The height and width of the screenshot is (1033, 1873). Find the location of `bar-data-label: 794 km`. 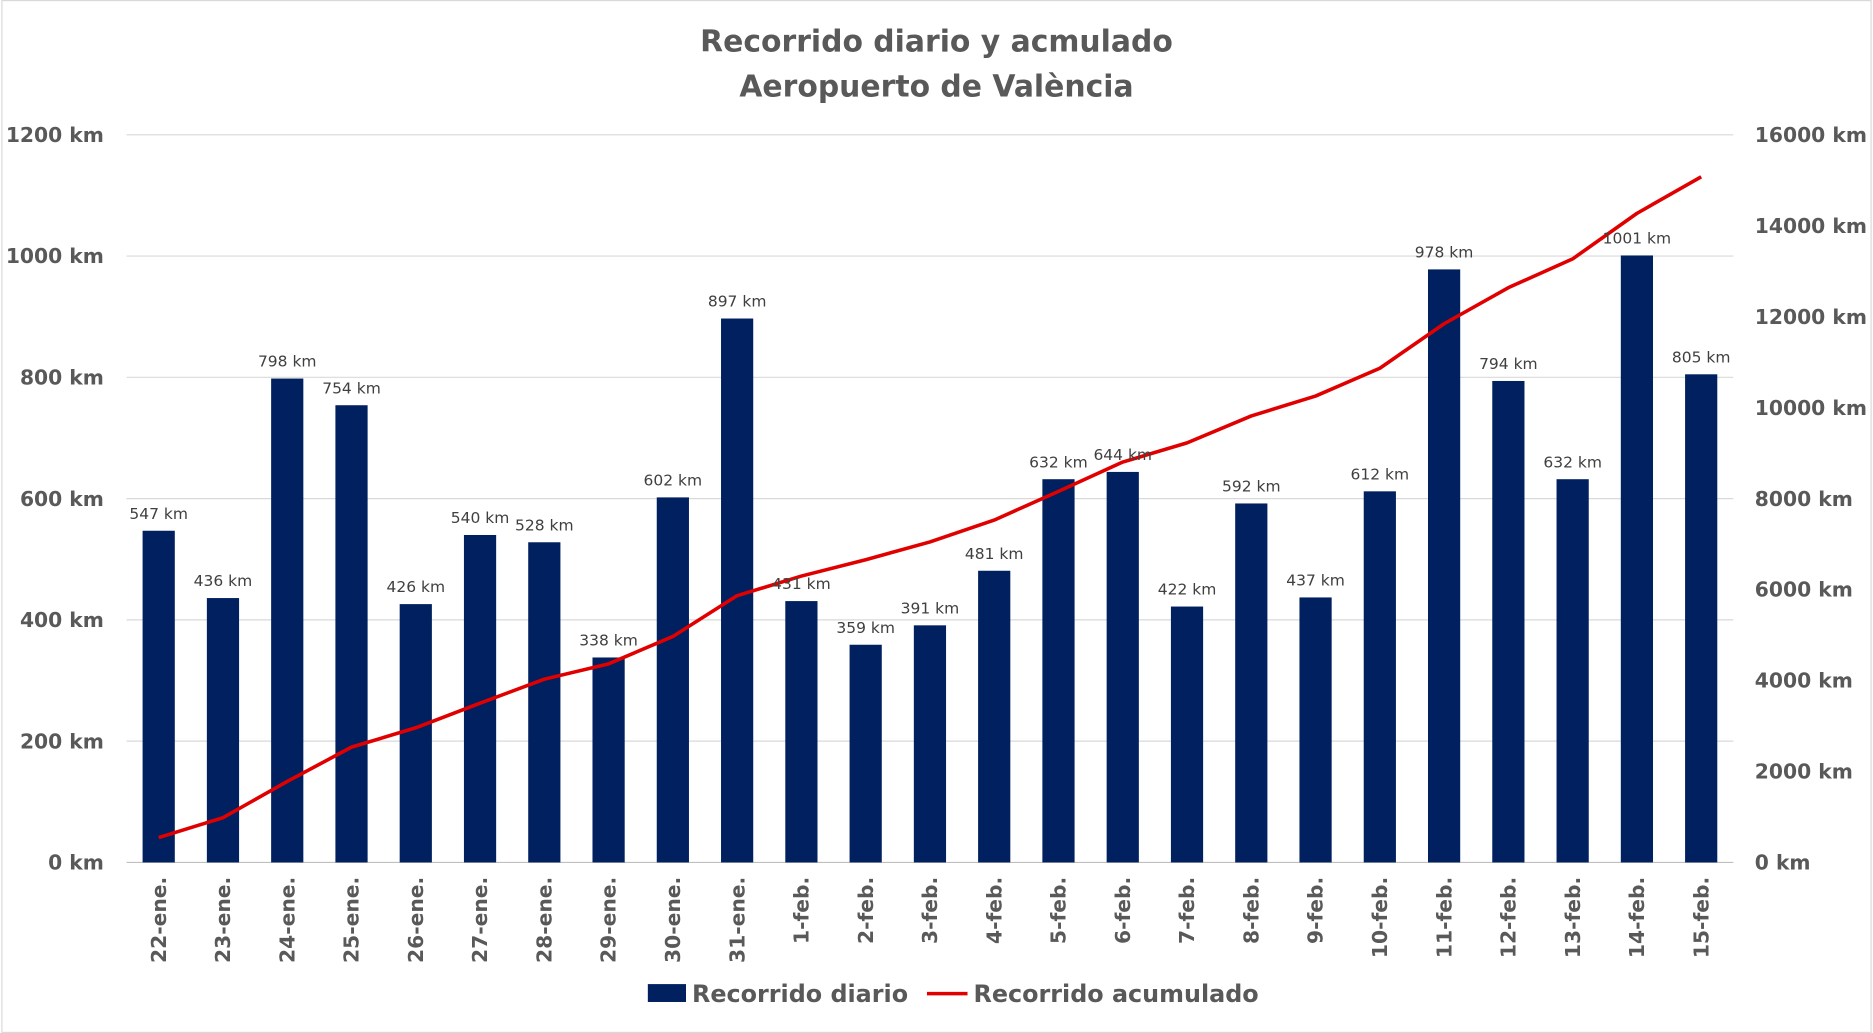

bar-data-label: 794 km is located at coordinates (1508, 364).